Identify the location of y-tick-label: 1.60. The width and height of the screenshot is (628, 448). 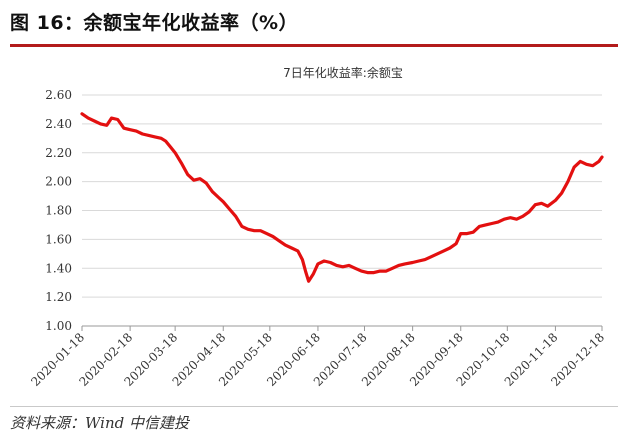
(58, 239).